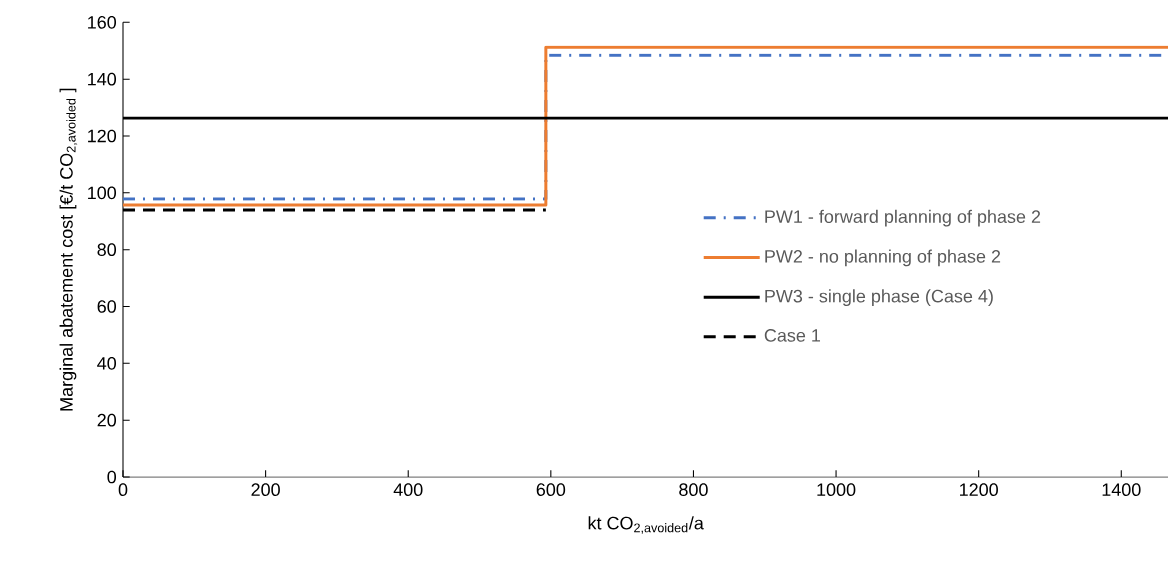  What do you see at coordinates (903, 218) in the screenshot?
I see `legend-label: PW1 - forward planning of phase 2` at bounding box center [903, 218].